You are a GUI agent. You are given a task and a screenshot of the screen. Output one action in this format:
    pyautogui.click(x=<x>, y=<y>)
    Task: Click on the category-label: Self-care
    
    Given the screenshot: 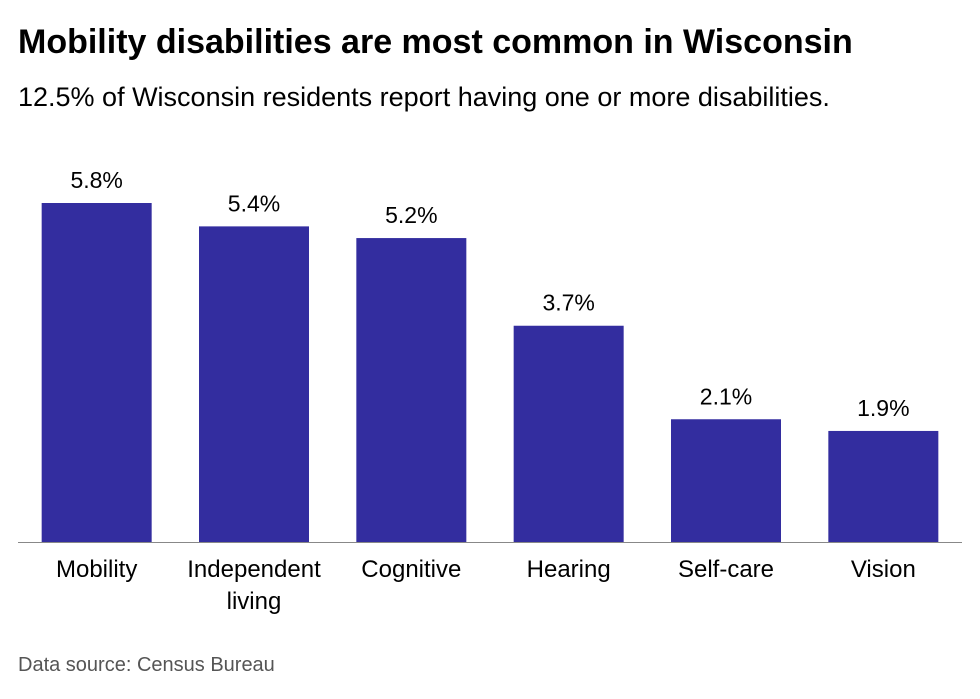 What is the action you would take?
    pyautogui.click(x=726, y=569)
    